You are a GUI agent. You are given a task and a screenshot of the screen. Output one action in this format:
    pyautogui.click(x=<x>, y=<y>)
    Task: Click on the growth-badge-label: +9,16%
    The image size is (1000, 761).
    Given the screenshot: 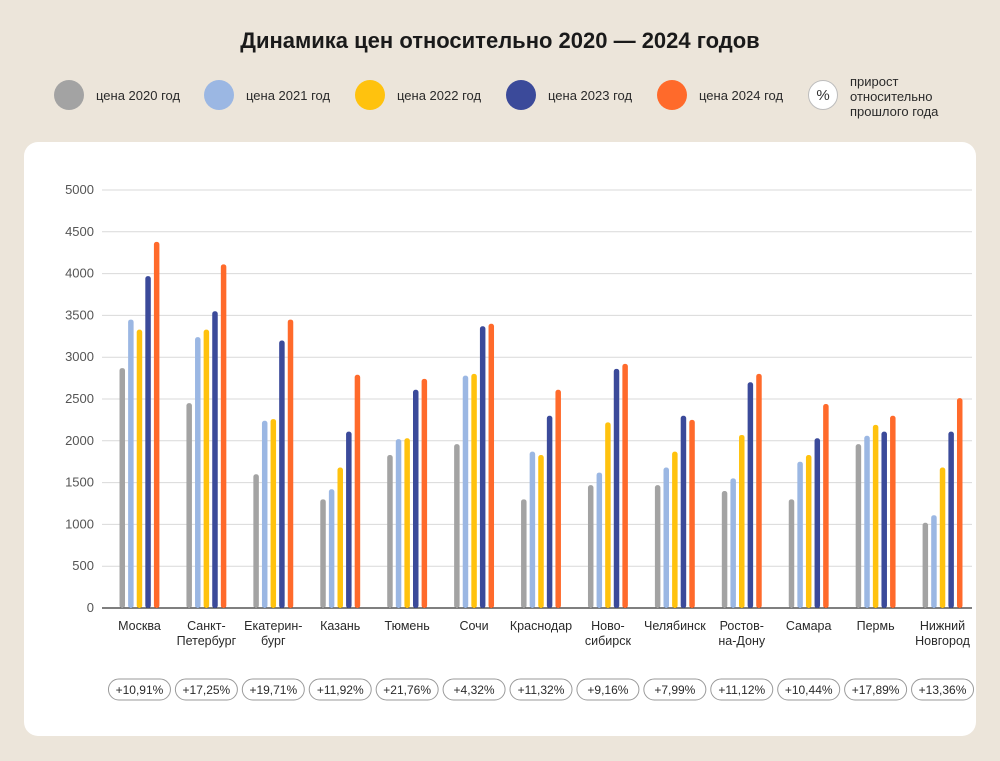 What is the action you would take?
    pyautogui.click(x=607, y=690)
    